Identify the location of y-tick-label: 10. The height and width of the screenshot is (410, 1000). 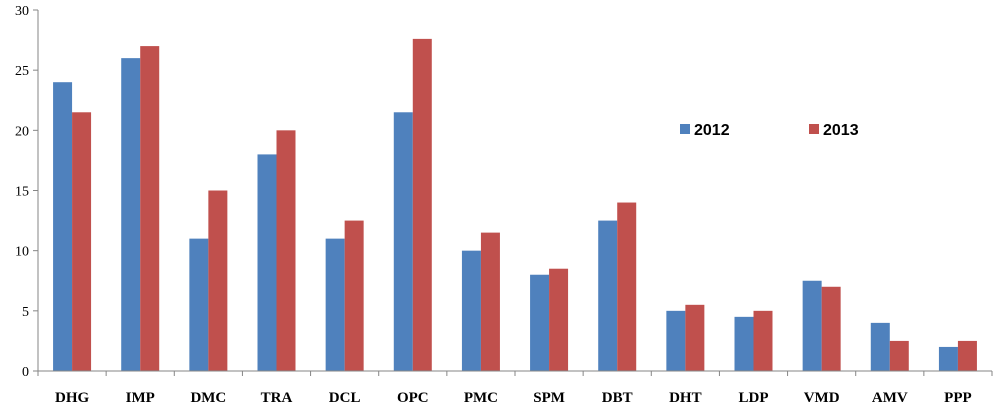
(22, 252).